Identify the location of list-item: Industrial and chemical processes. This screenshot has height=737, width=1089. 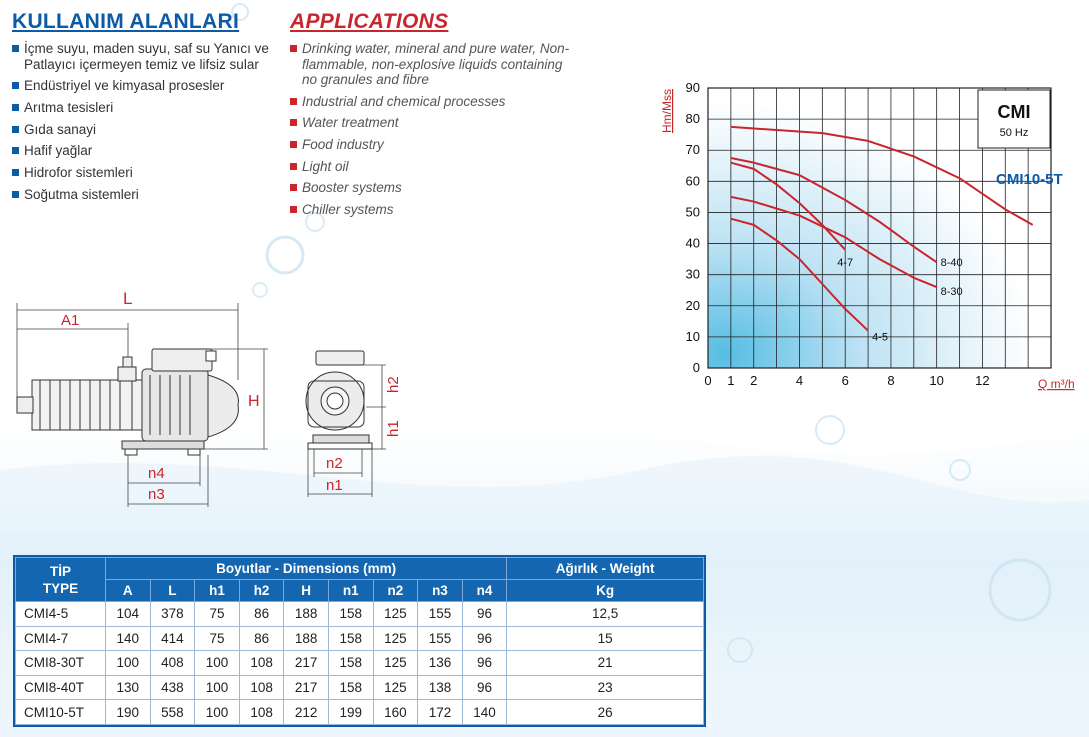
(430, 102).